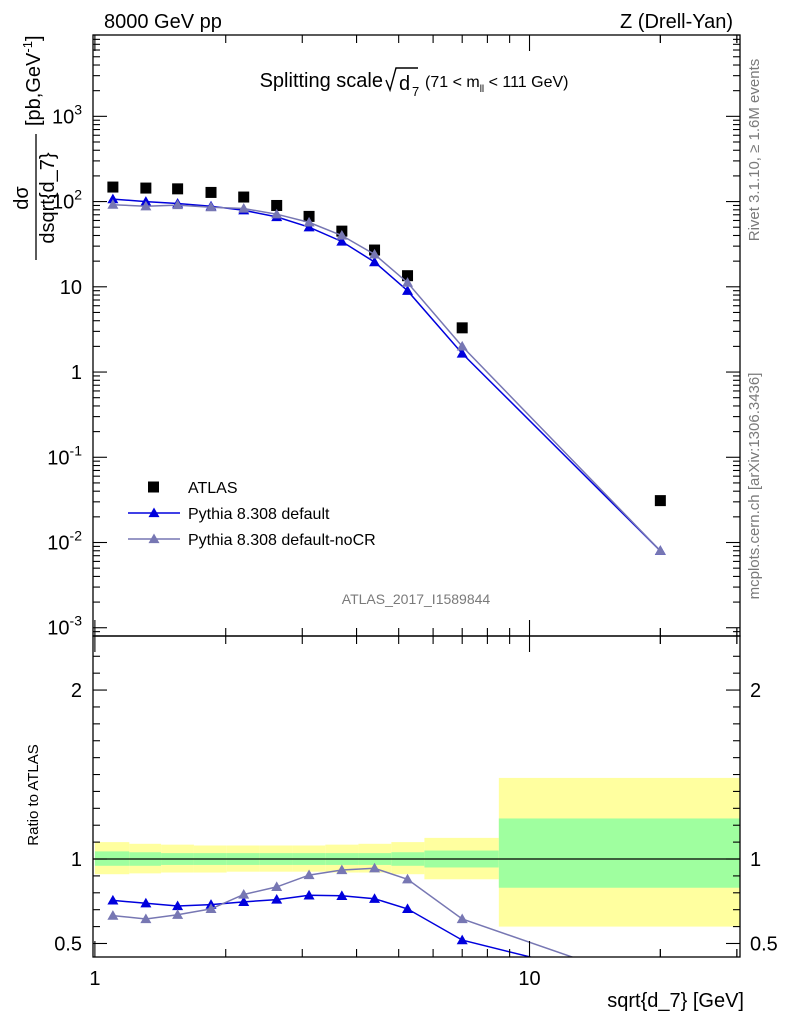  I want to click on title-var-sub: 7, so click(415, 91).